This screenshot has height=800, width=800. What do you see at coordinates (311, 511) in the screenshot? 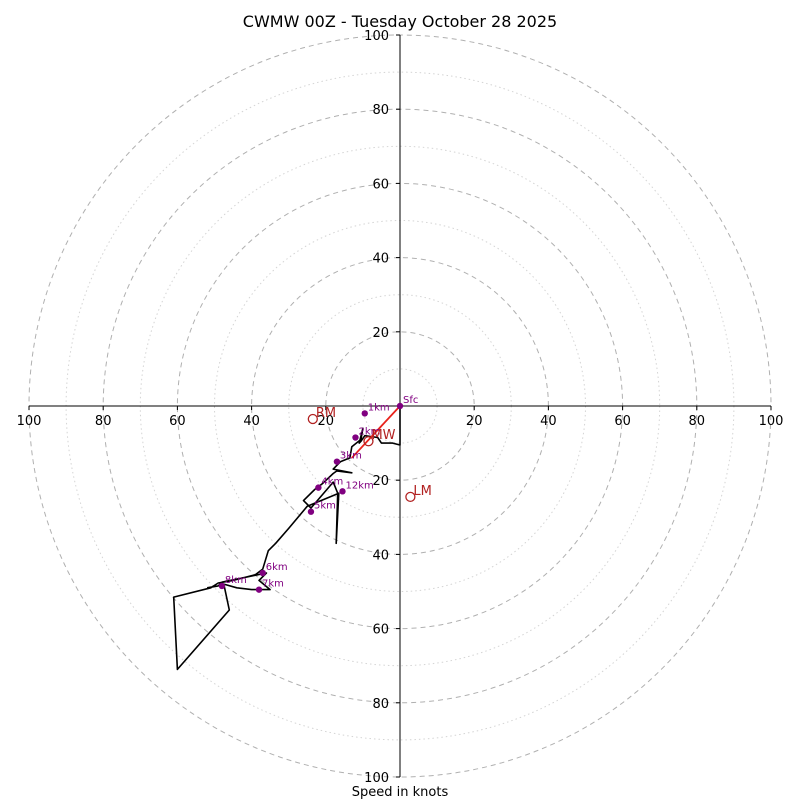
I see `height-dot-5km` at bounding box center [311, 511].